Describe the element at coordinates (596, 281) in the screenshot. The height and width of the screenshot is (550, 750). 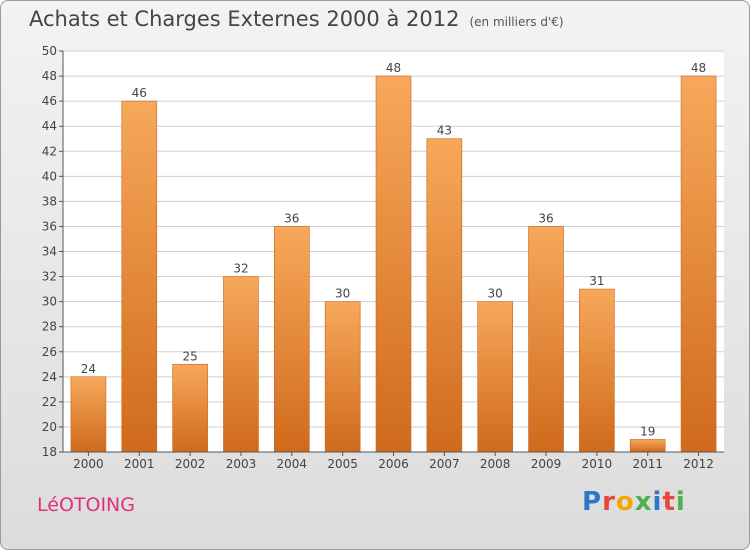
I see `bar-value-label: 31` at that location.